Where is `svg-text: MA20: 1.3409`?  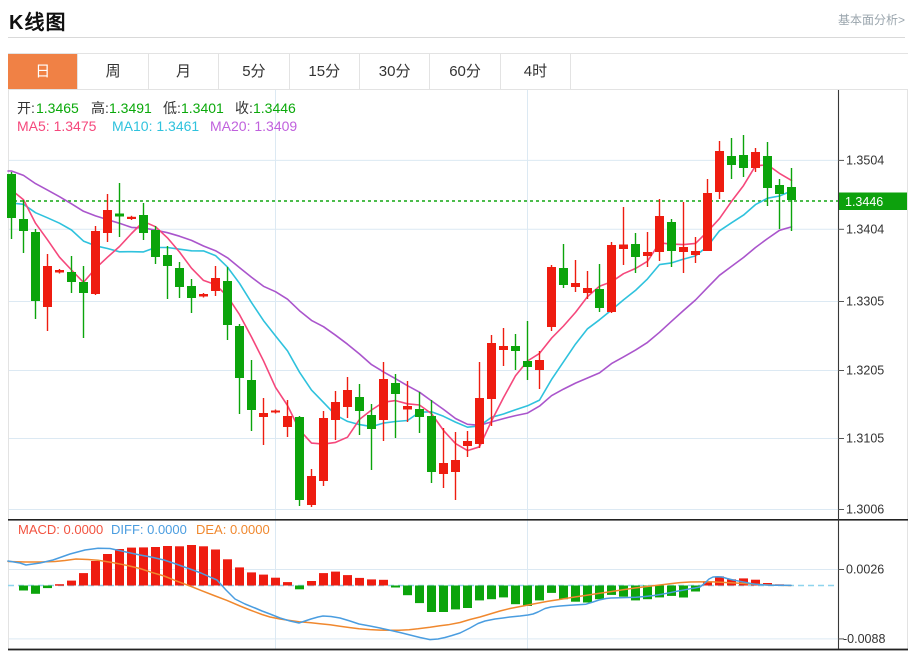 svg-text: MA20: 1.3409 is located at coordinates (253, 126).